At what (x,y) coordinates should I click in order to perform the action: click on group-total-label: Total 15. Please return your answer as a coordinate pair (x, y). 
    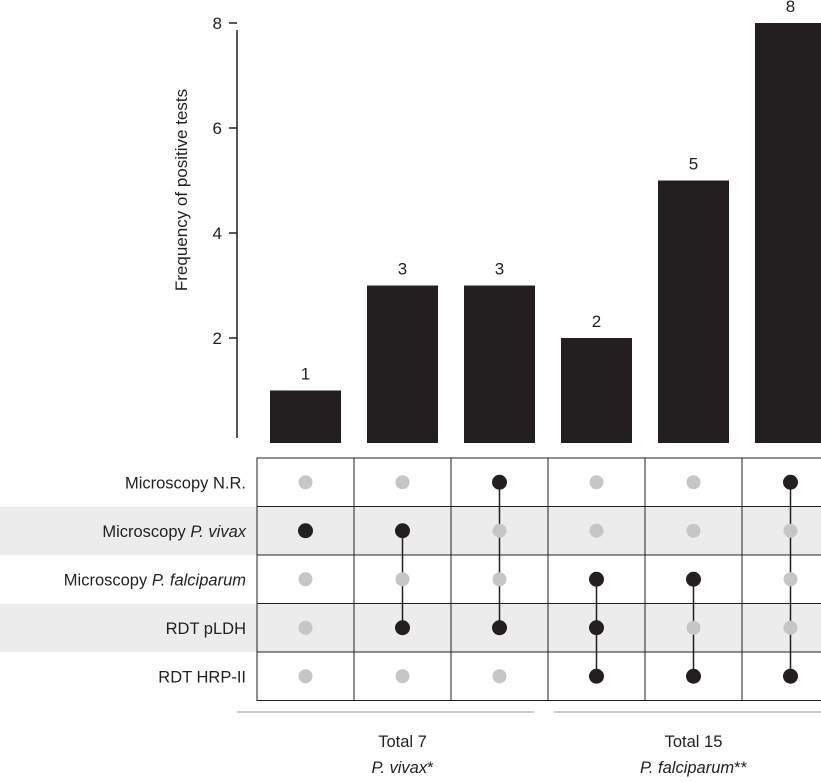
    Looking at the image, I should click on (694, 742).